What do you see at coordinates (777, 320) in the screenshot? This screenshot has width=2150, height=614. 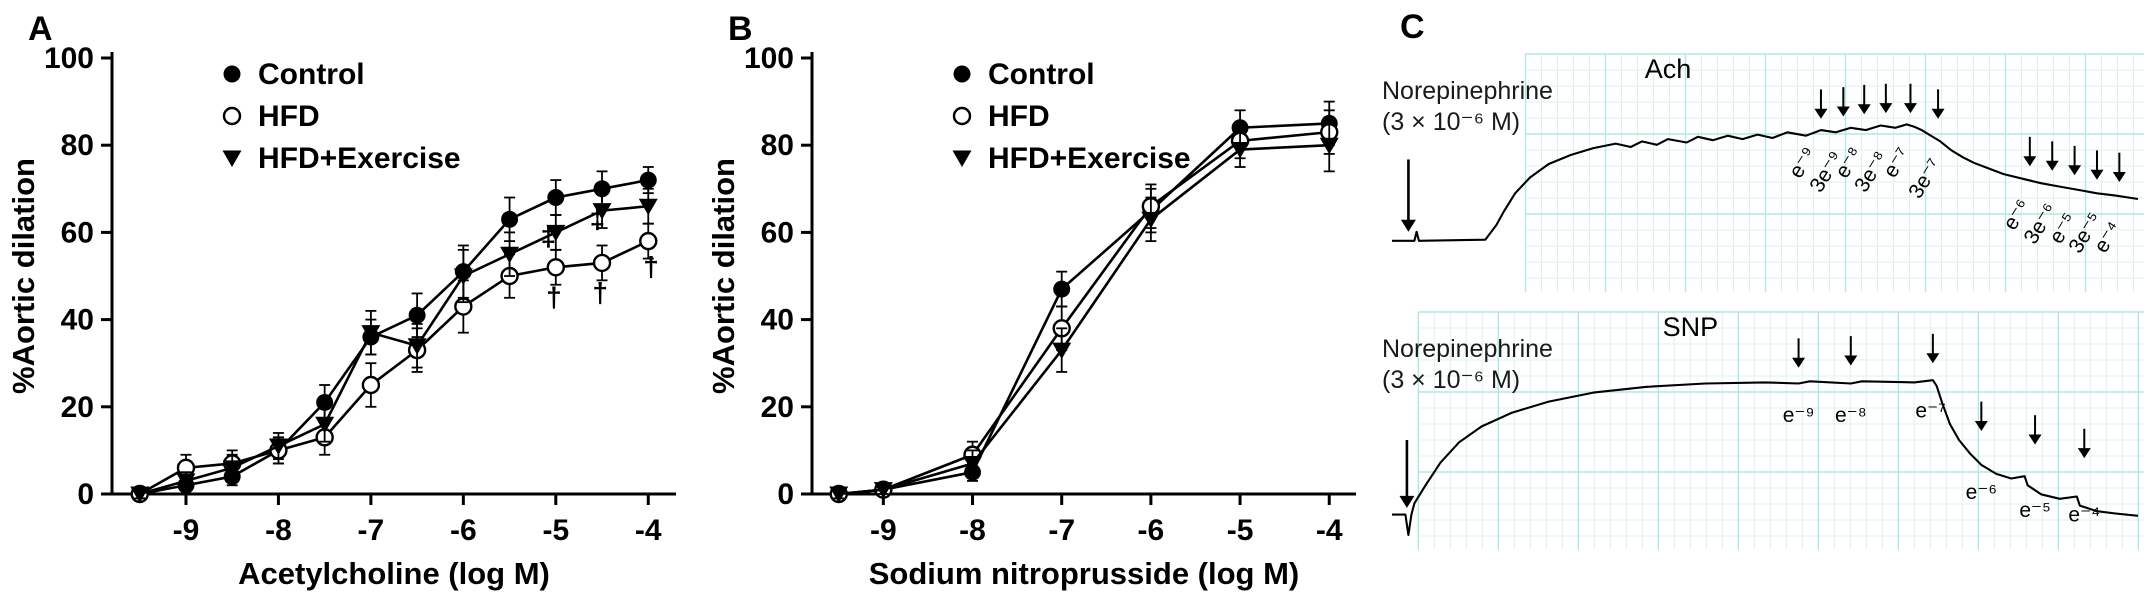 I see `y-tick-label: 40` at bounding box center [777, 320].